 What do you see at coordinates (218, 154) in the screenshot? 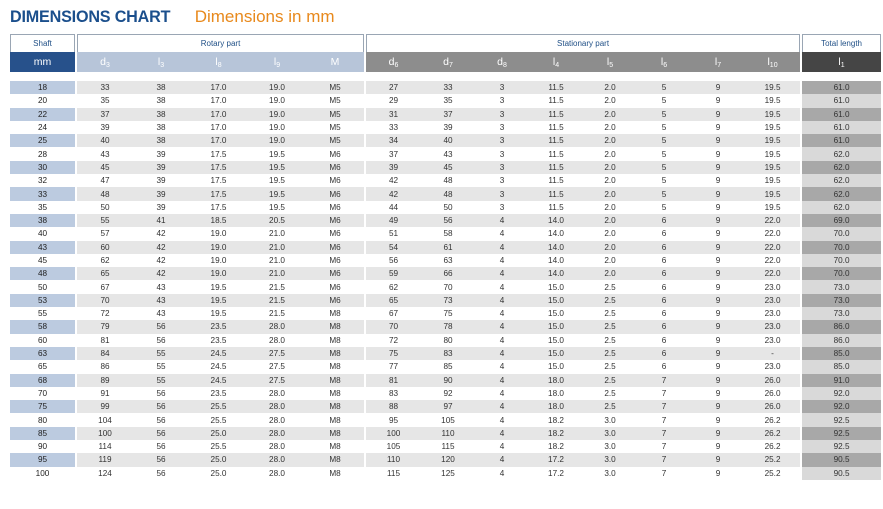
I see `cell-l8: 17.5` at bounding box center [218, 154].